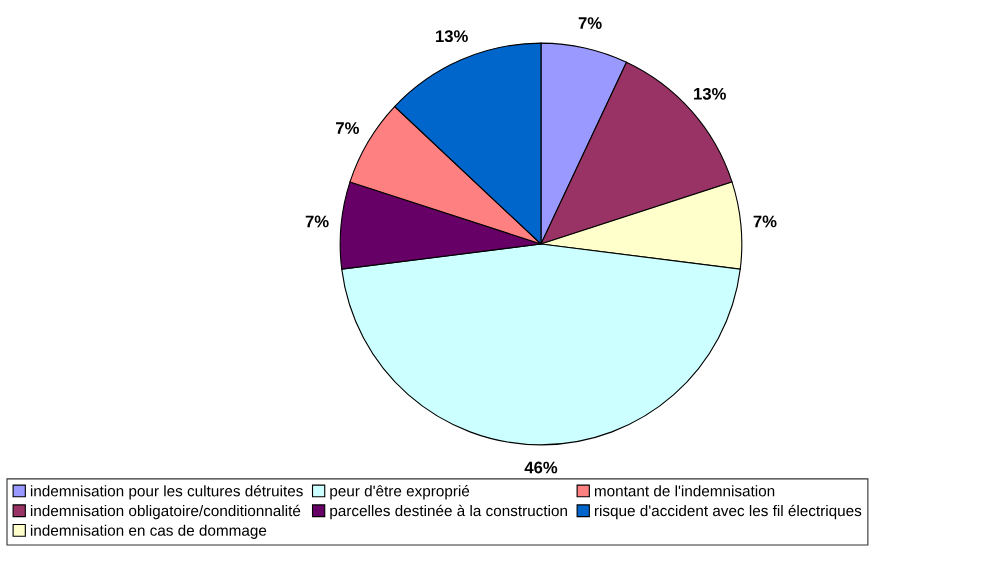 The image size is (1002, 569). Describe the element at coordinates (400, 492) in the screenshot. I see `legend-label: peur d'être exproprié` at that location.